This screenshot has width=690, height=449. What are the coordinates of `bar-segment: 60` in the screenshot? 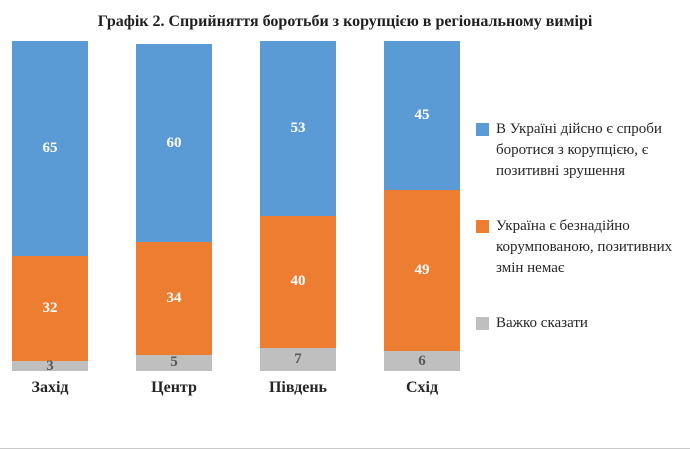 It's located at (174, 143).